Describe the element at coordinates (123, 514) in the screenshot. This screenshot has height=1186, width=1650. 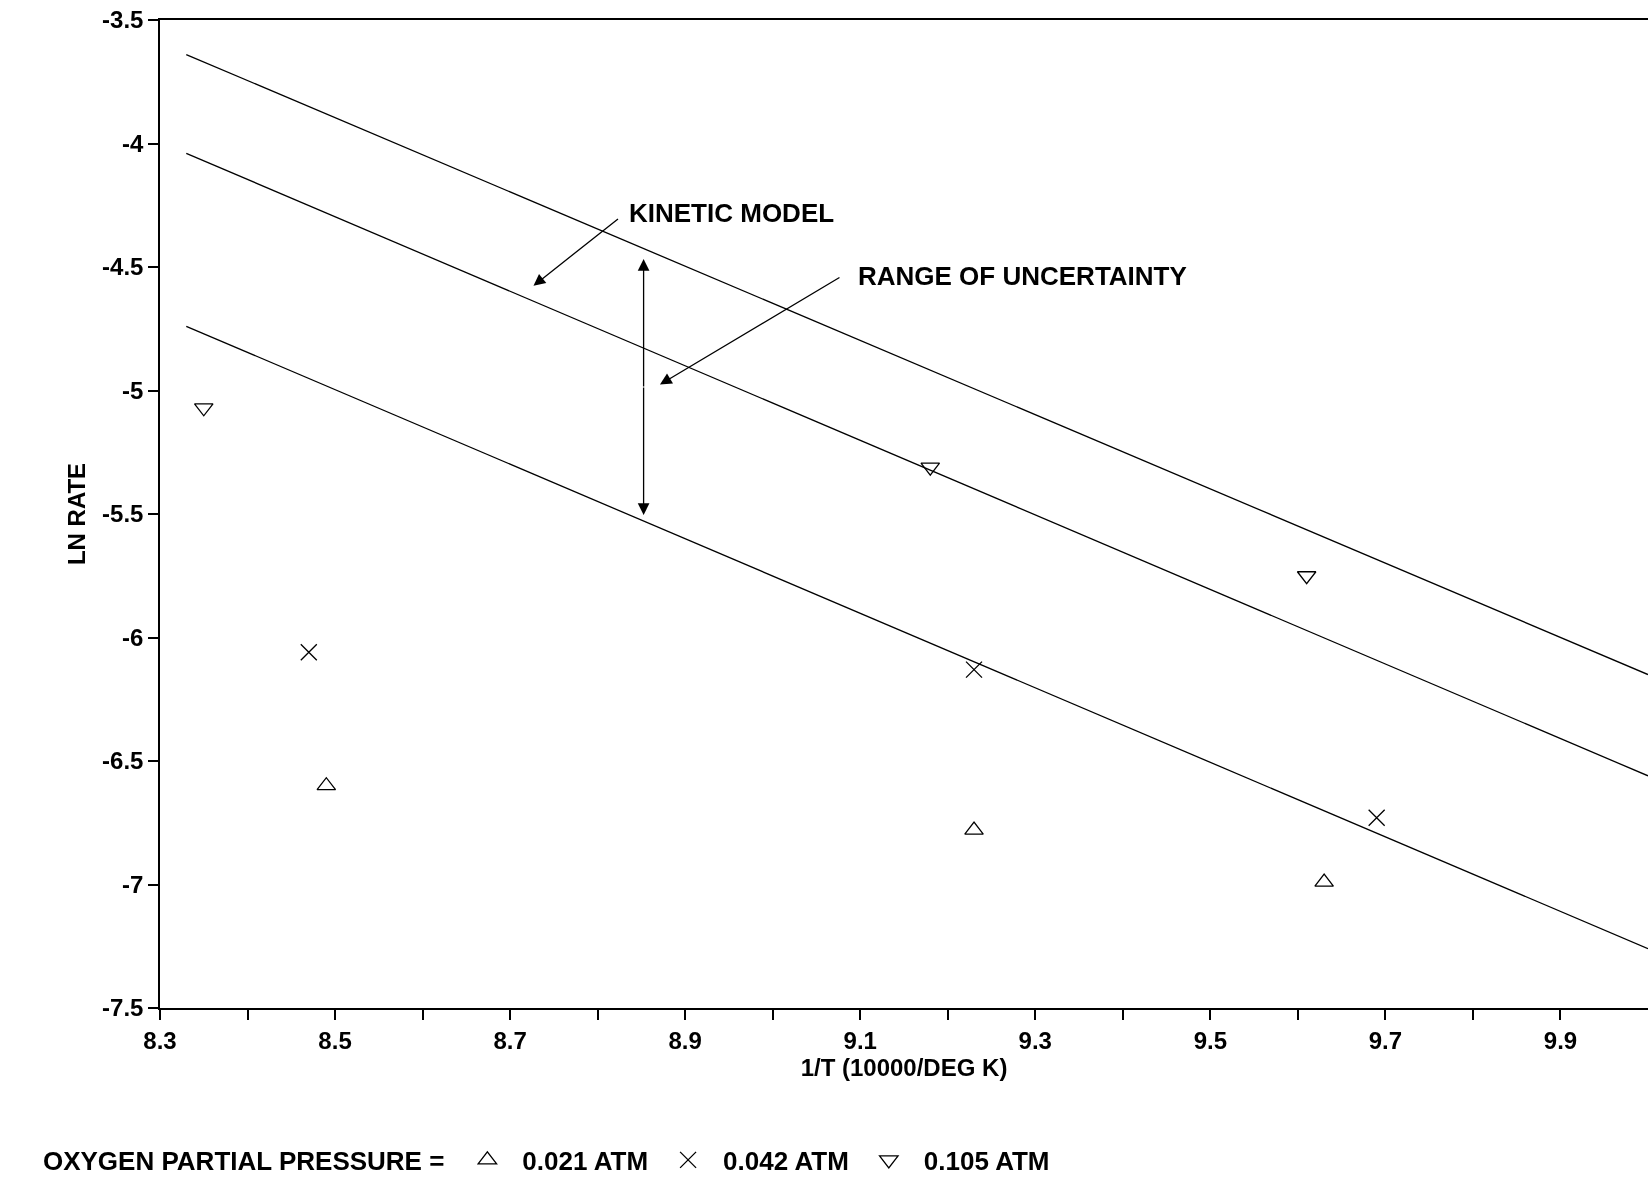
I see `y-tick-label: -5.5` at that location.